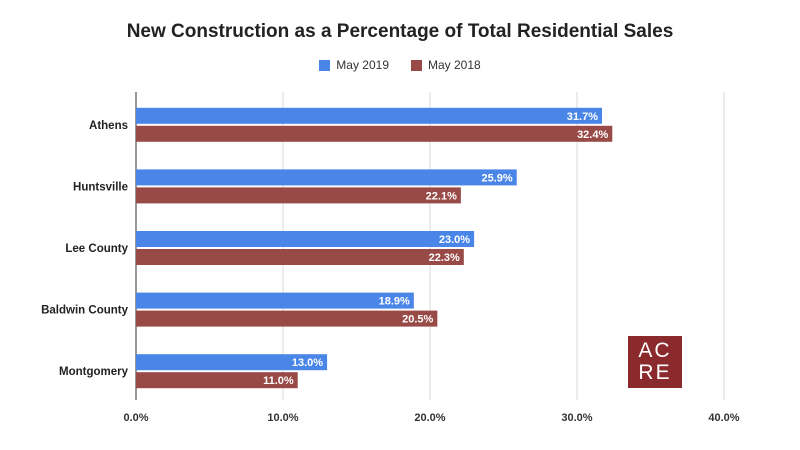  I want to click on legend-item-may-2018: May 2018, so click(446, 65).